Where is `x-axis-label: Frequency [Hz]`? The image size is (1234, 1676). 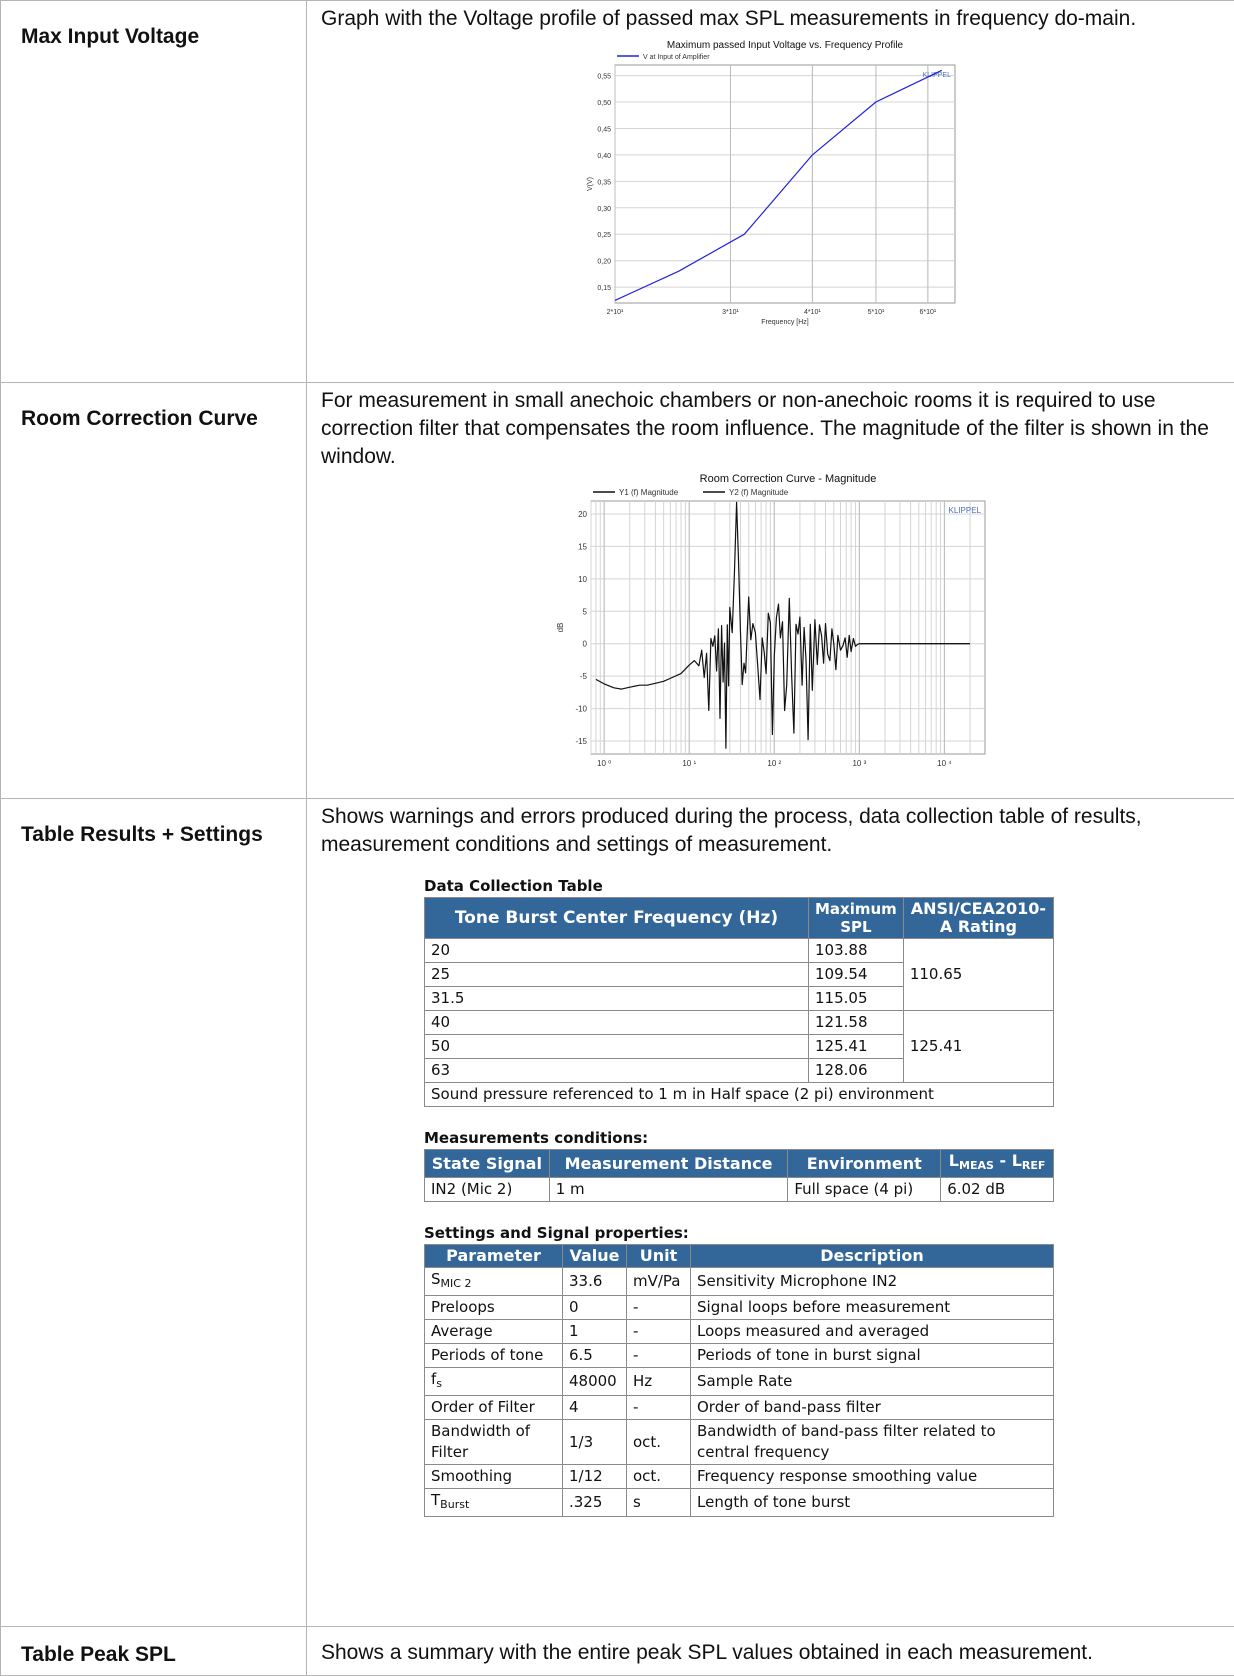 x-axis-label: Frequency [Hz] is located at coordinates (785, 322).